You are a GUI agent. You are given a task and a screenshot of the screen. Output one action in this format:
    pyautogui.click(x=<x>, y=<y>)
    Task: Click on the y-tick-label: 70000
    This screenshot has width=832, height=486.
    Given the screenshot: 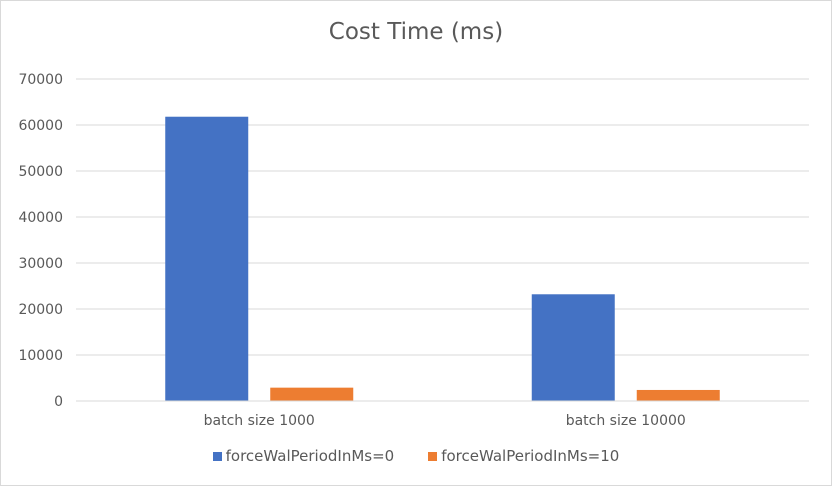 What is the action you would take?
    pyautogui.click(x=40, y=80)
    